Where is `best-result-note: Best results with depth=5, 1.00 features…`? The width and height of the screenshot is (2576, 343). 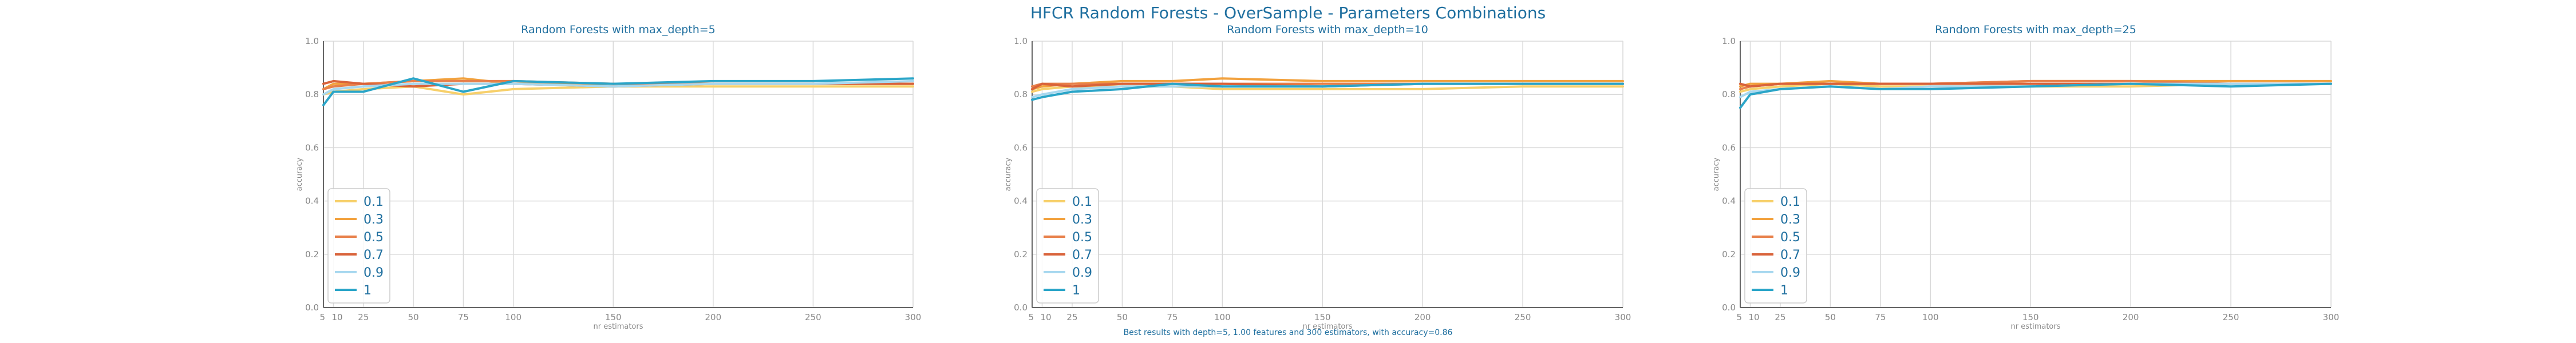 best-result-note: Best results with depth=5, 1.00 features… is located at coordinates (1288, 332).